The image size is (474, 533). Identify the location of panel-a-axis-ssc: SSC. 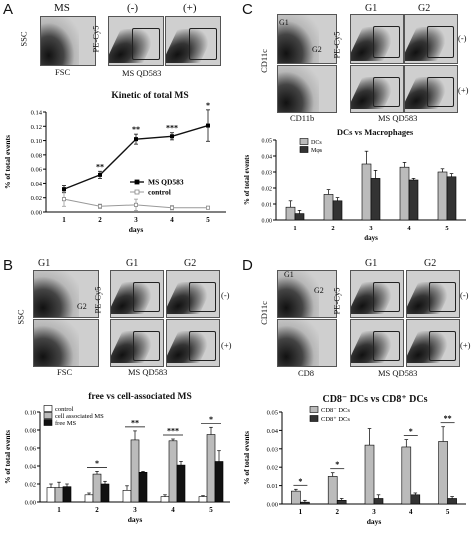
(23, 39).